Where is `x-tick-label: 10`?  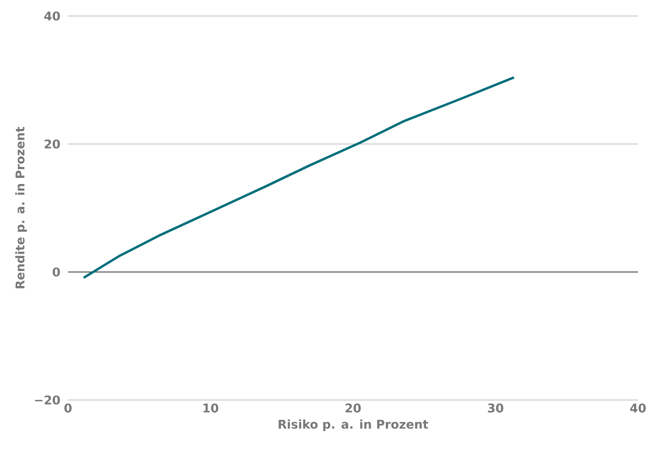
x-tick-label: 10 is located at coordinates (211, 408).